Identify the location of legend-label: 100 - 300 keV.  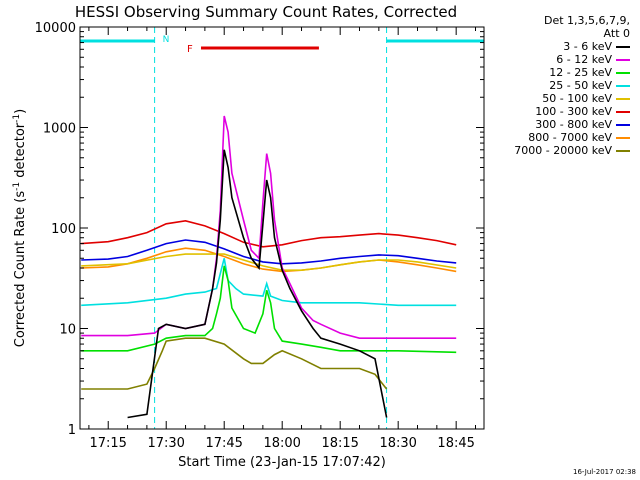
(573, 111).